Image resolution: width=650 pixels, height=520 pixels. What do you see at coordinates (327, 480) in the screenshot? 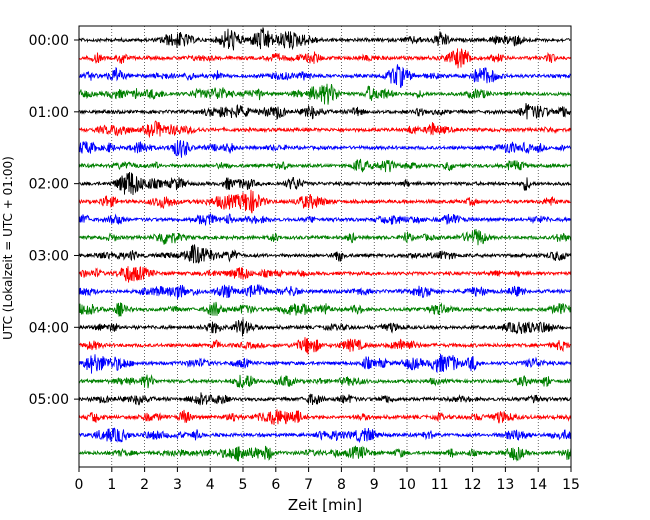
I see `x-axis-ticks: 0 1 2 3 4 5 6 7 8 9 10 11 12 13 14 15` at bounding box center [327, 480].